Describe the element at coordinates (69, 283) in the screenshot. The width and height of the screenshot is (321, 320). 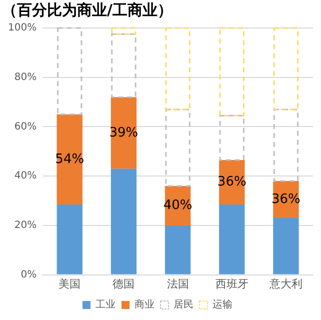
I see `x-tick-label: 美国` at that location.